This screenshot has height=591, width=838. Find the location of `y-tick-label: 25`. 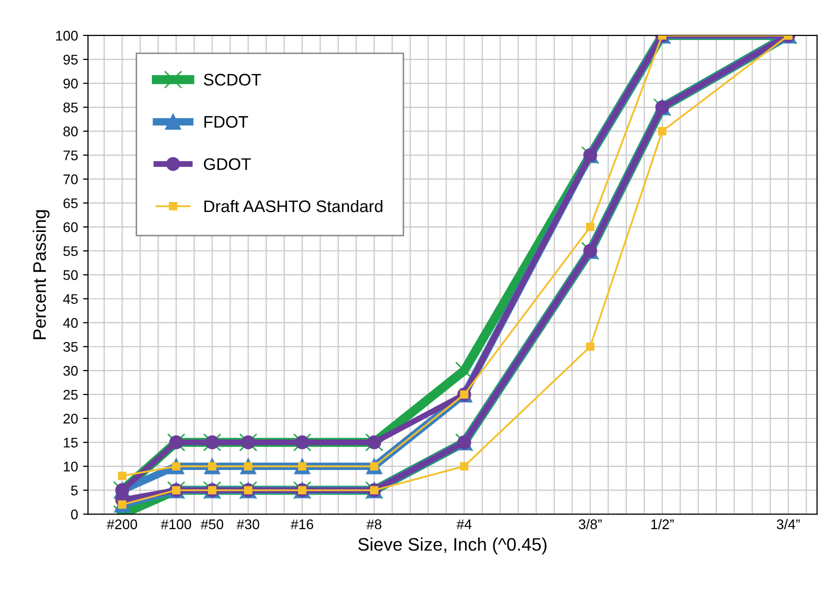

y-tick-label: 25 is located at coordinates (71, 395).